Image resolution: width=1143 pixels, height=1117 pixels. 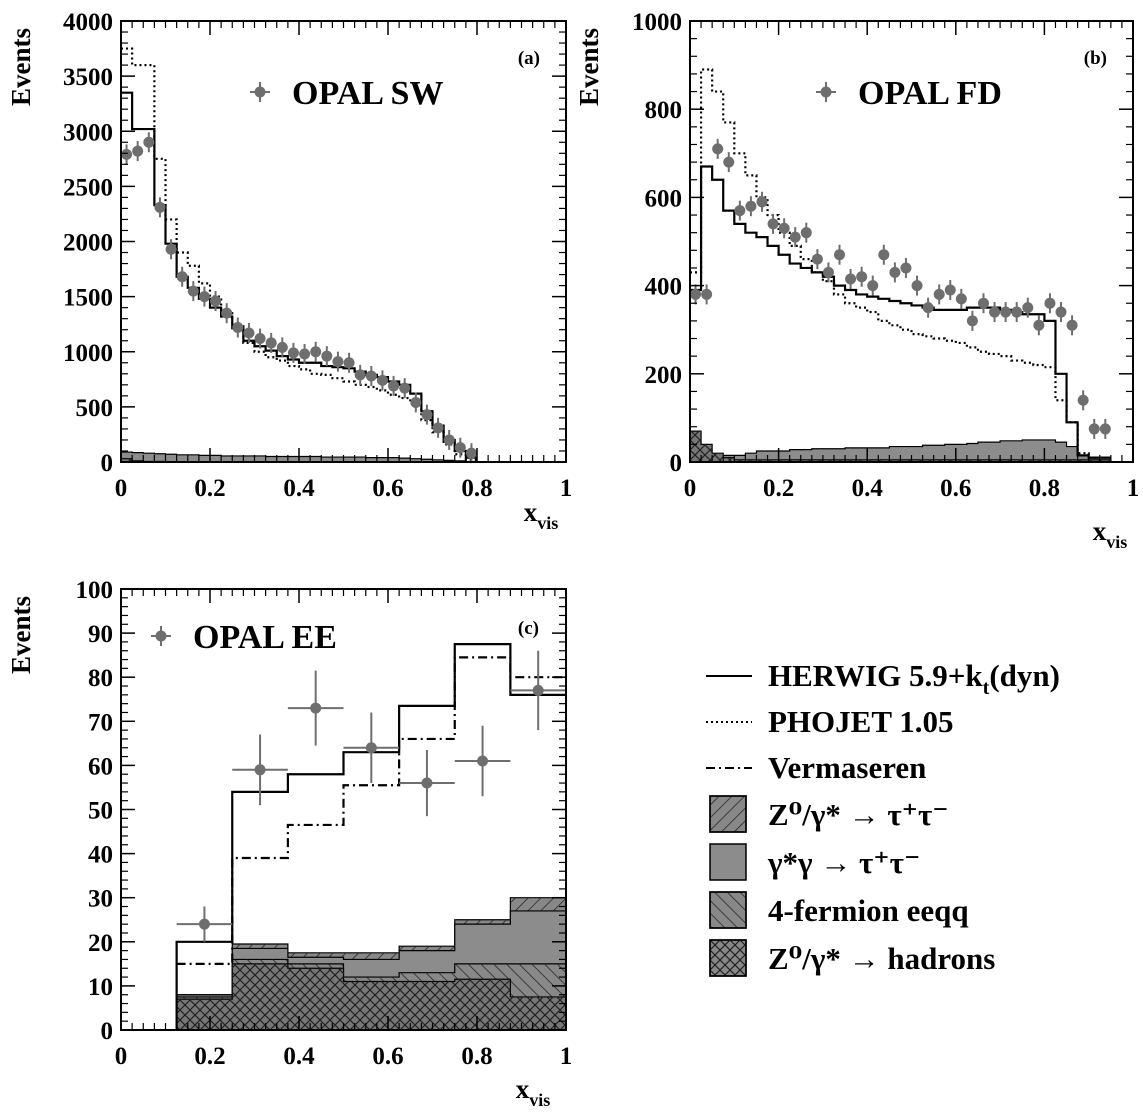 I want to click on y-axis-label: Events, so click(x=21, y=67).